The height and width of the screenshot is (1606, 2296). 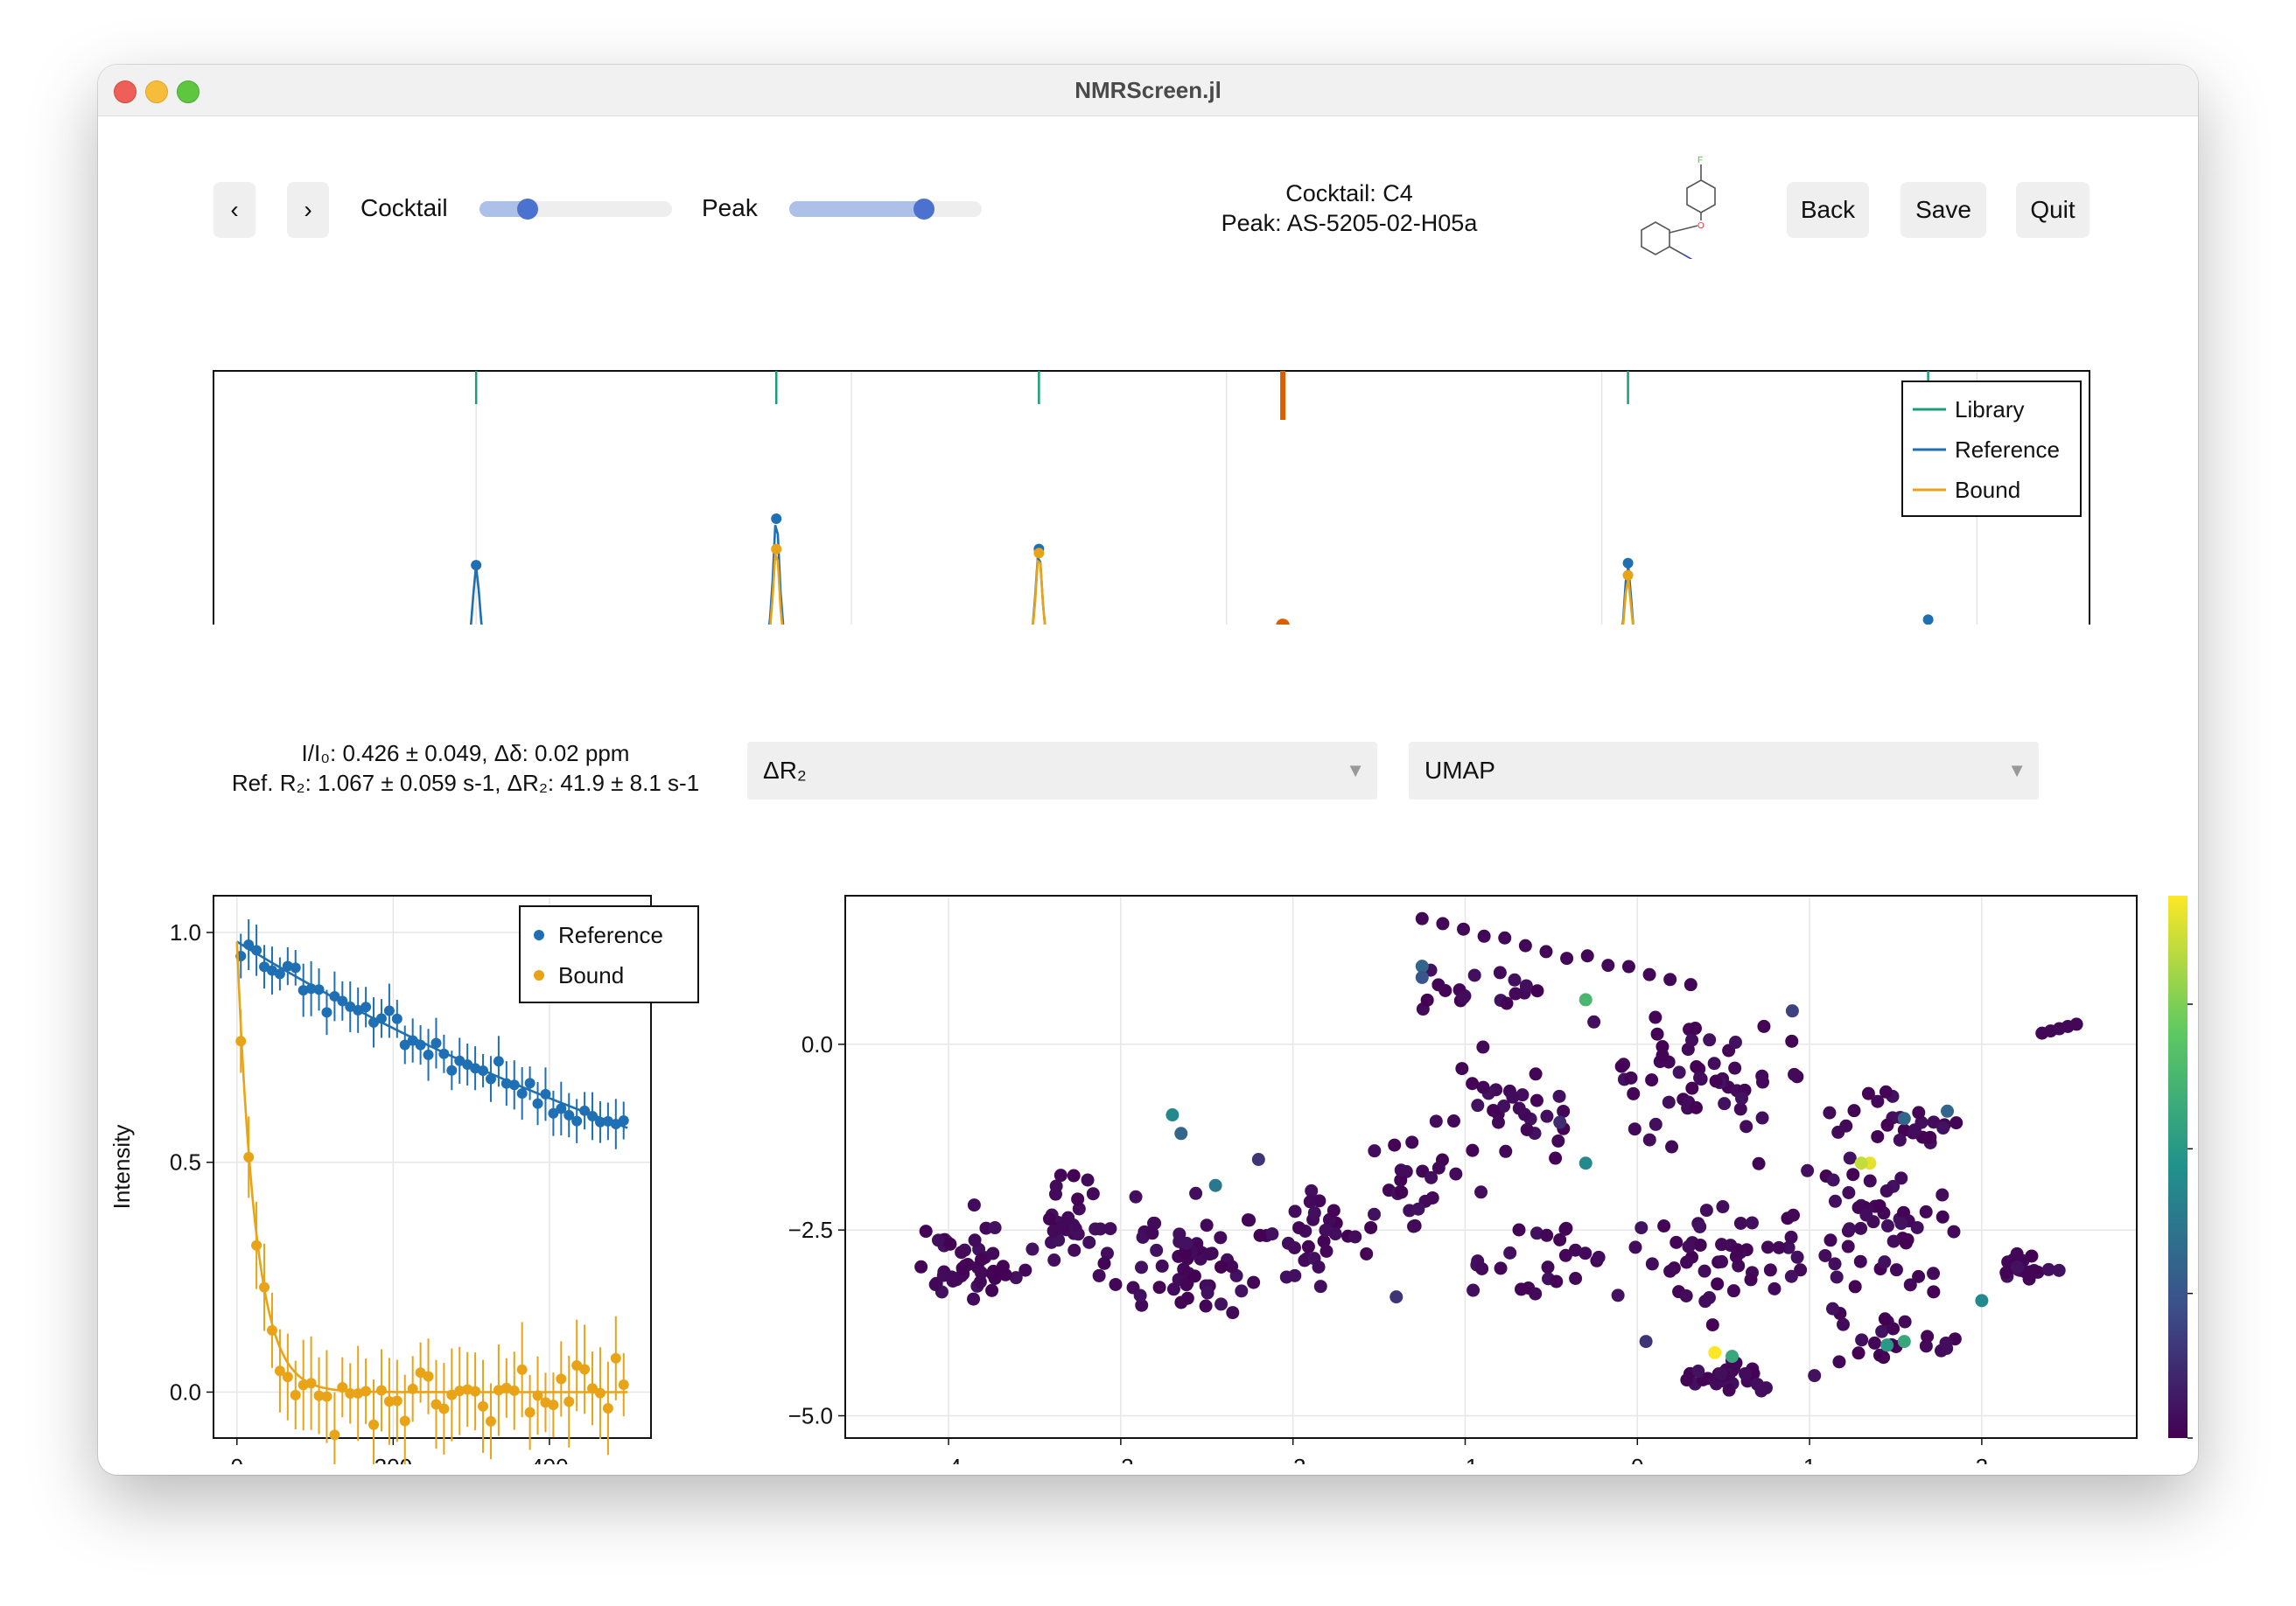 What do you see at coordinates (125, 91) in the screenshot?
I see `close-window-button` at bounding box center [125, 91].